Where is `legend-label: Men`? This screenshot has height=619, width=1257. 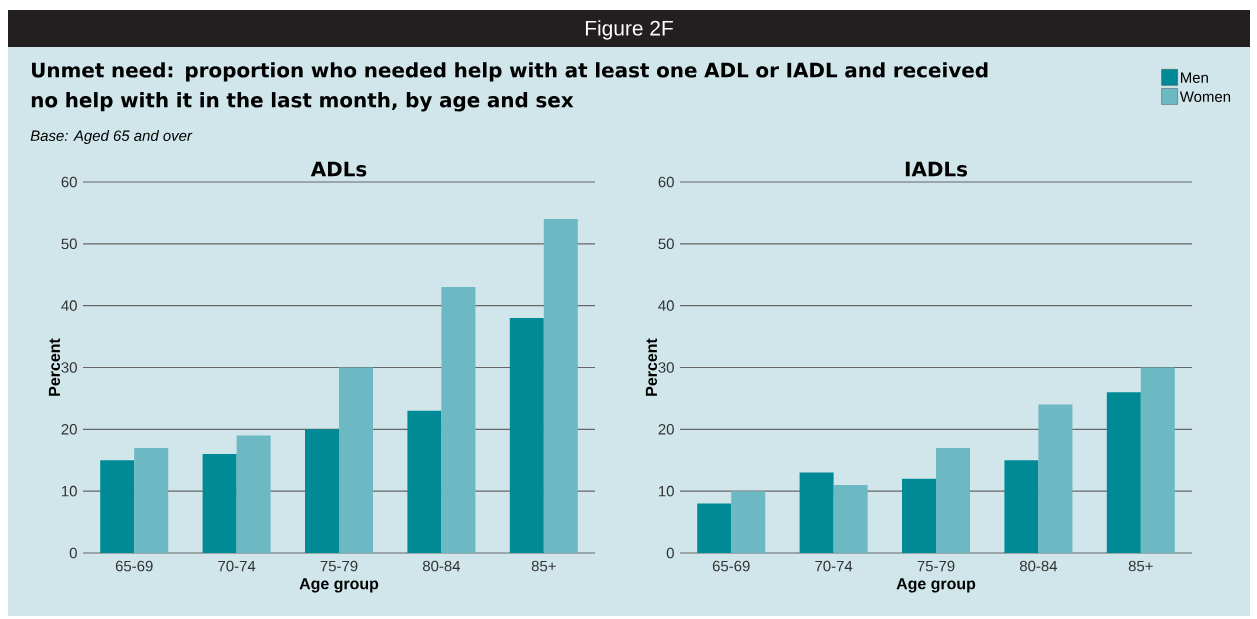
legend-label: Men is located at coordinates (1194, 77).